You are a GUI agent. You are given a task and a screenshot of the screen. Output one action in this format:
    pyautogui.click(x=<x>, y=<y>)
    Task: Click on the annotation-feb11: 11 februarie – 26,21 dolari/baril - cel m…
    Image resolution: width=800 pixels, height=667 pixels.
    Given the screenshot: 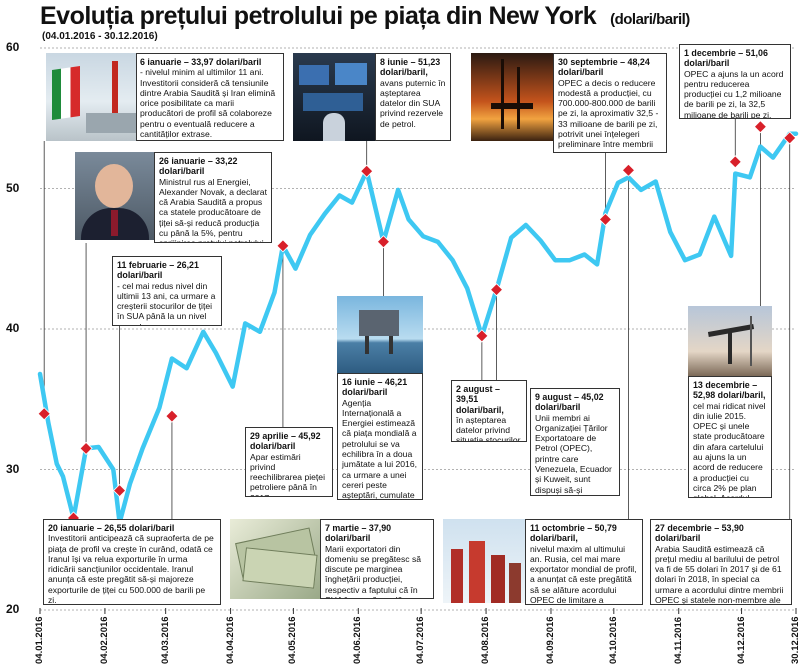 What is the action you would take?
    pyautogui.click(x=167, y=291)
    